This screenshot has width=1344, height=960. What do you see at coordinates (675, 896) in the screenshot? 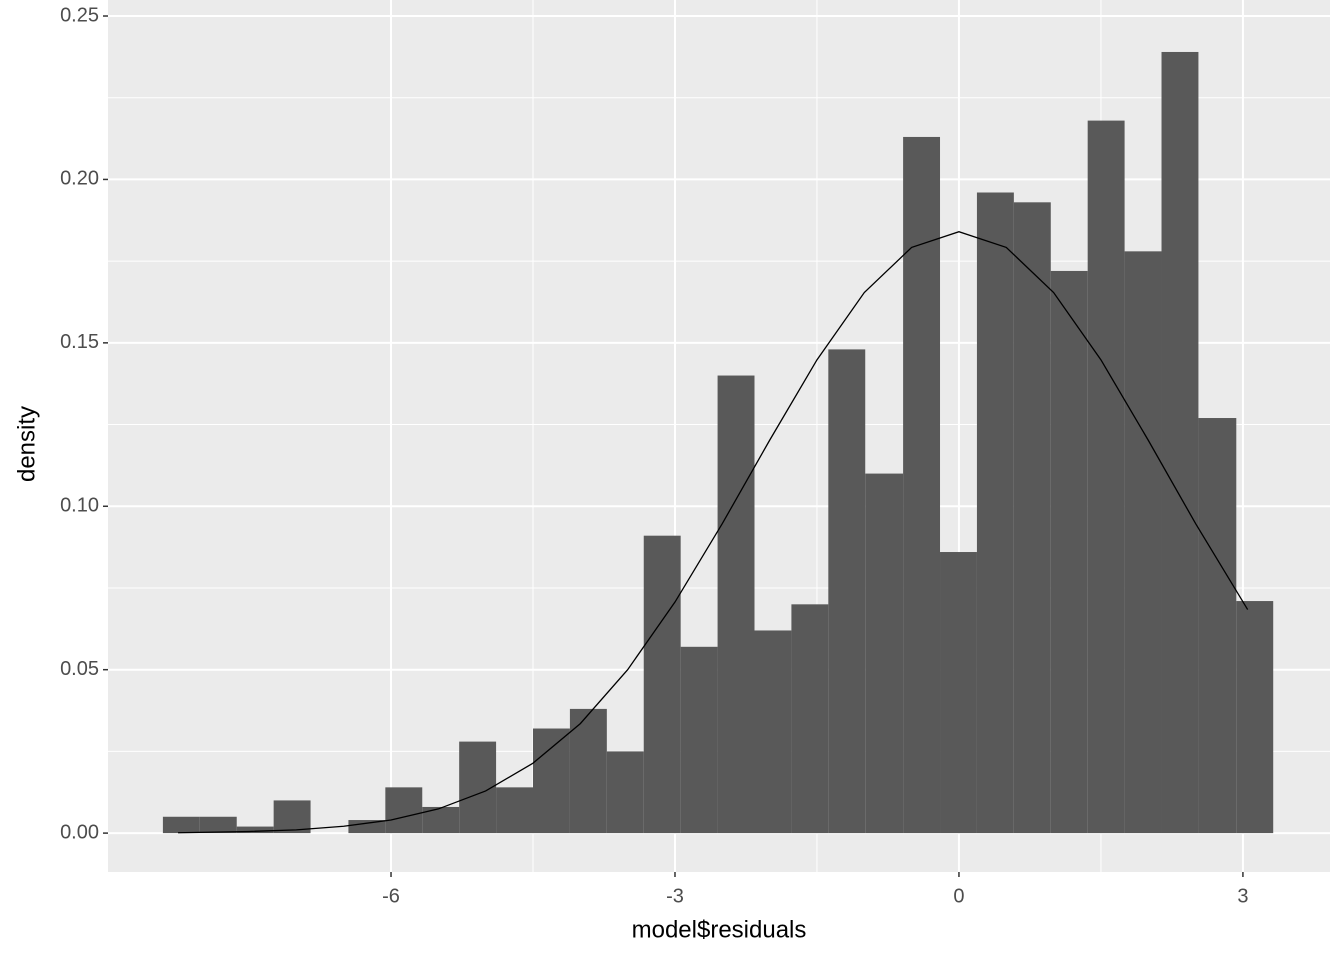
I see `x-tick-label: -3` at bounding box center [675, 896].